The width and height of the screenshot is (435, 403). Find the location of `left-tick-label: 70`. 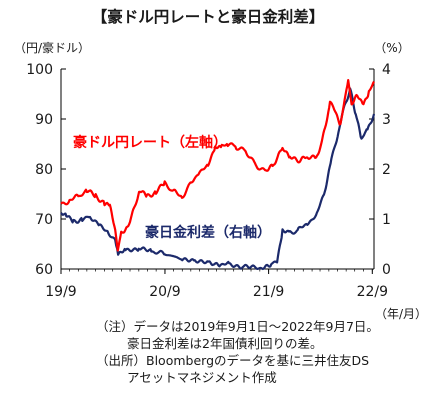

left-tick-label: 70 is located at coordinates (44, 220).